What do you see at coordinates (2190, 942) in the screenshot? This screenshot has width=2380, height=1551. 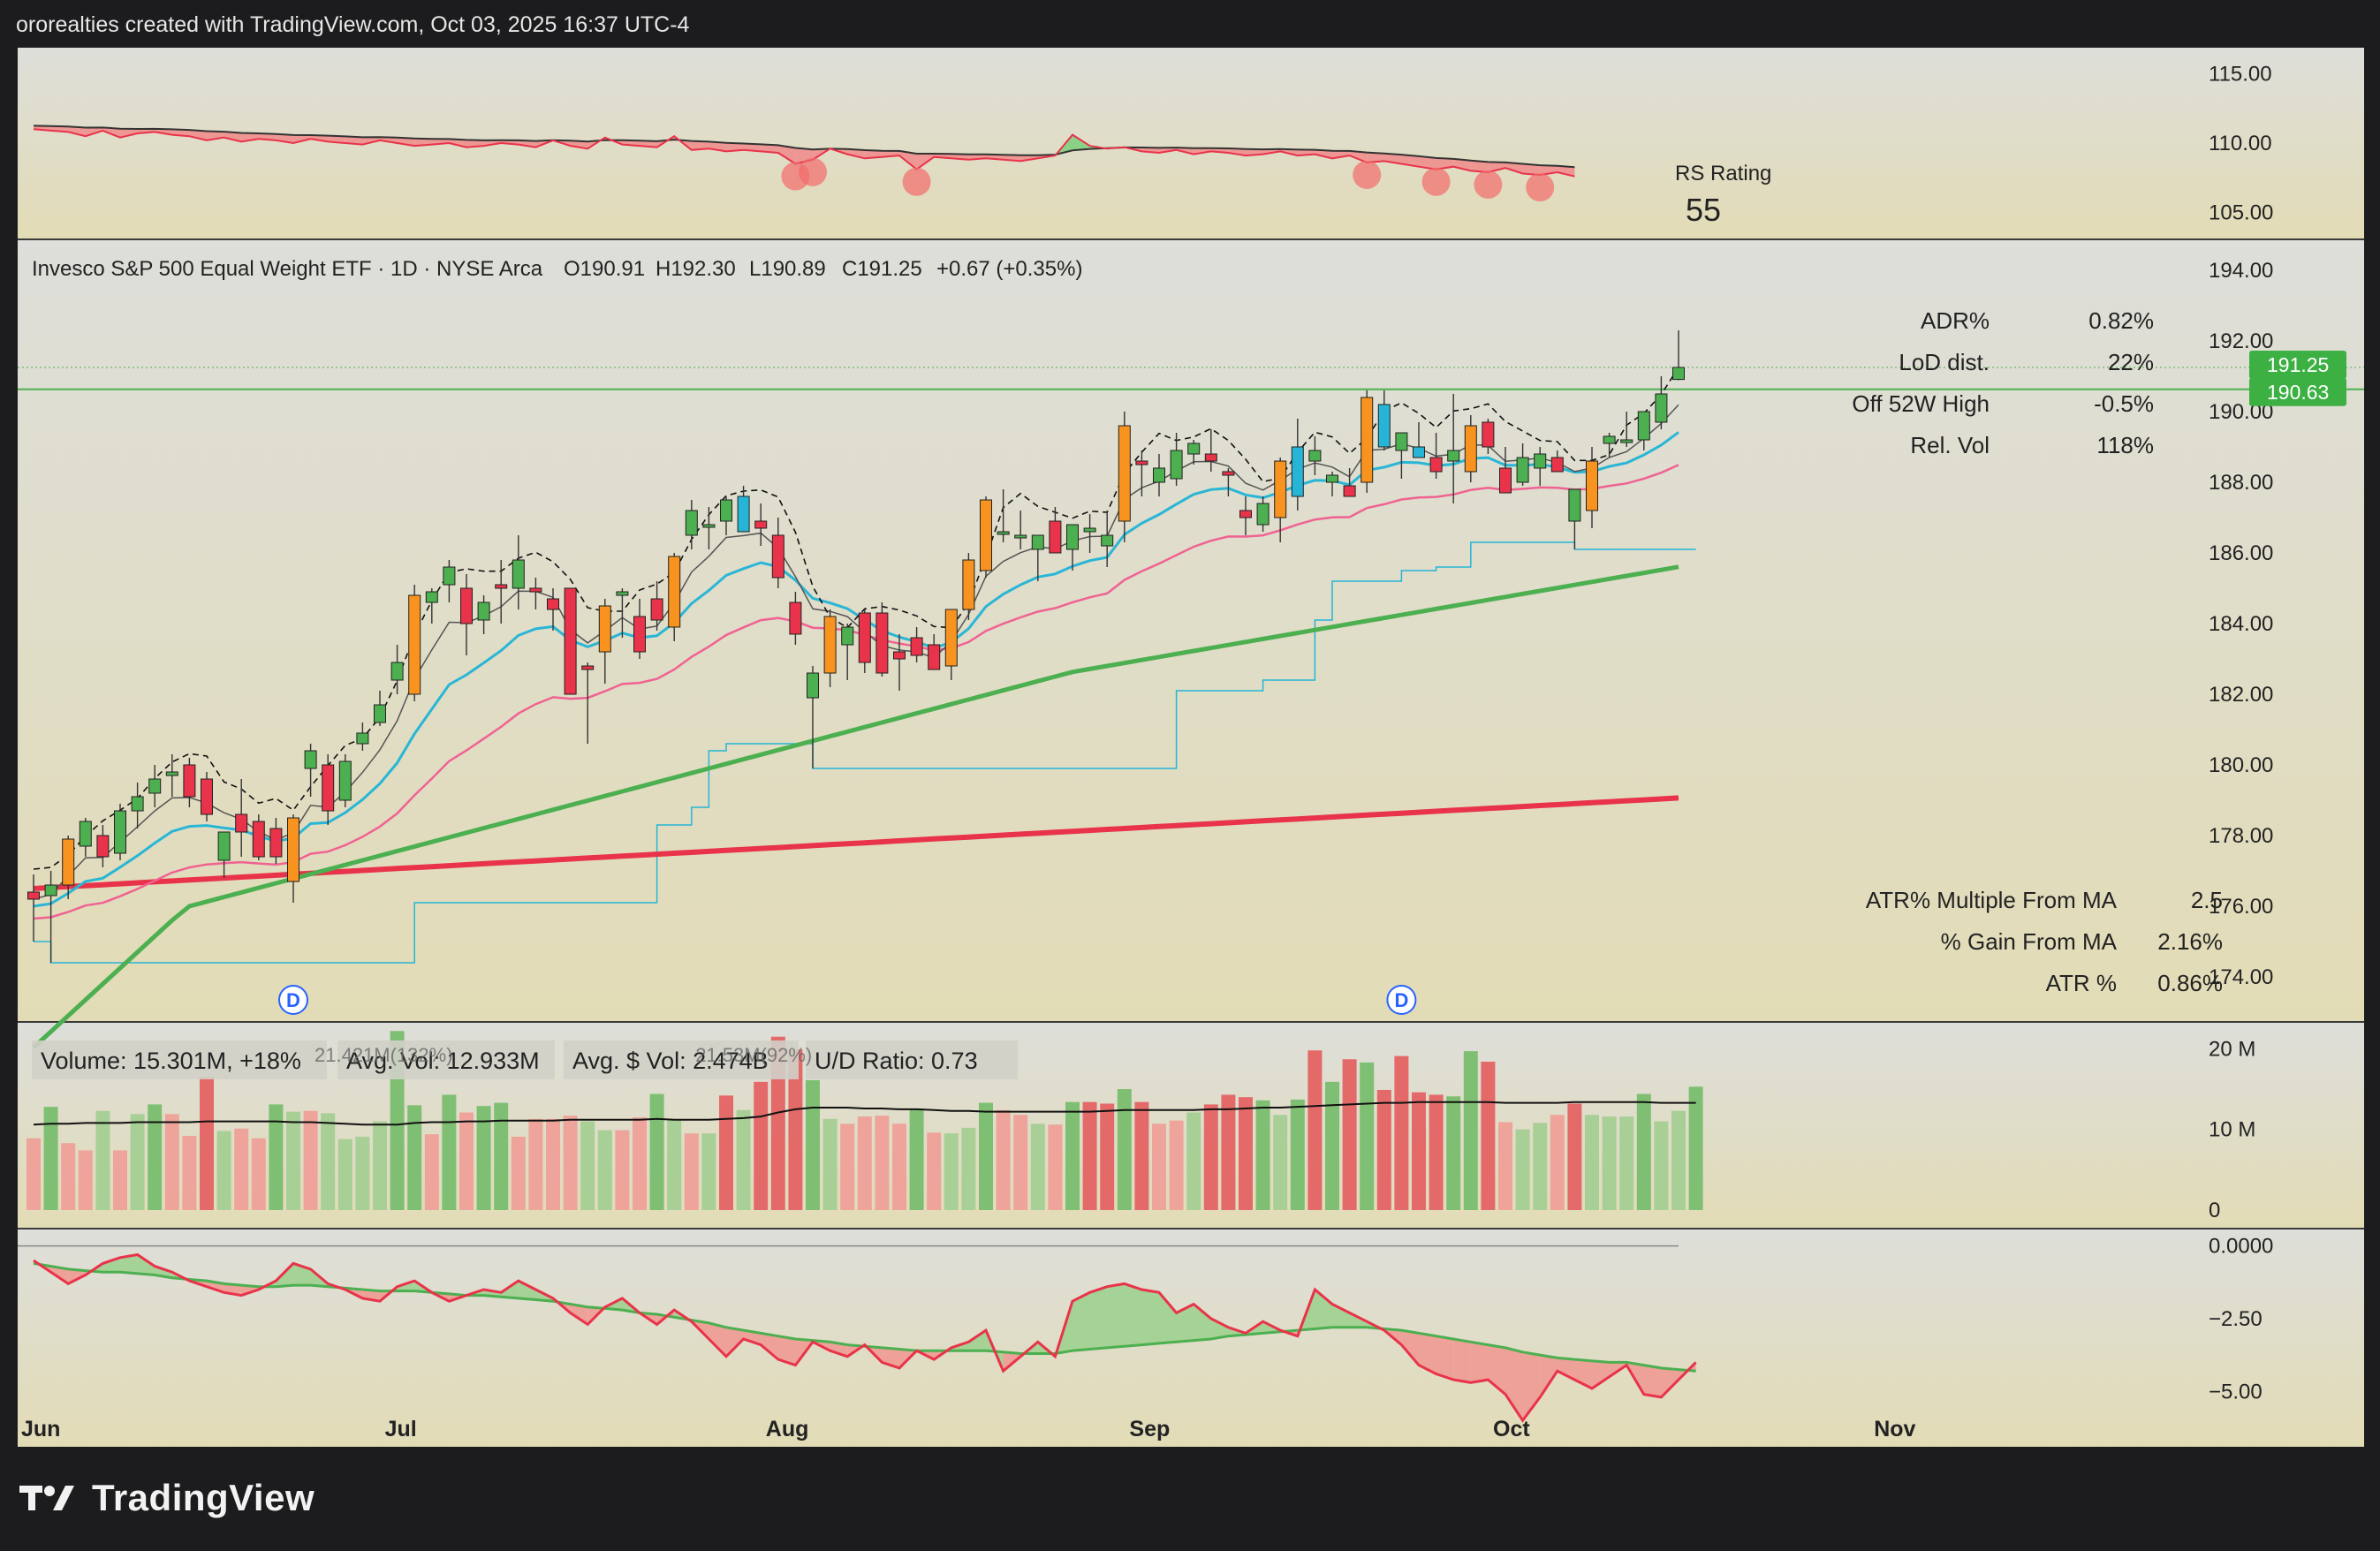 I see `stat-value: 2.16%` at bounding box center [2190, 942].